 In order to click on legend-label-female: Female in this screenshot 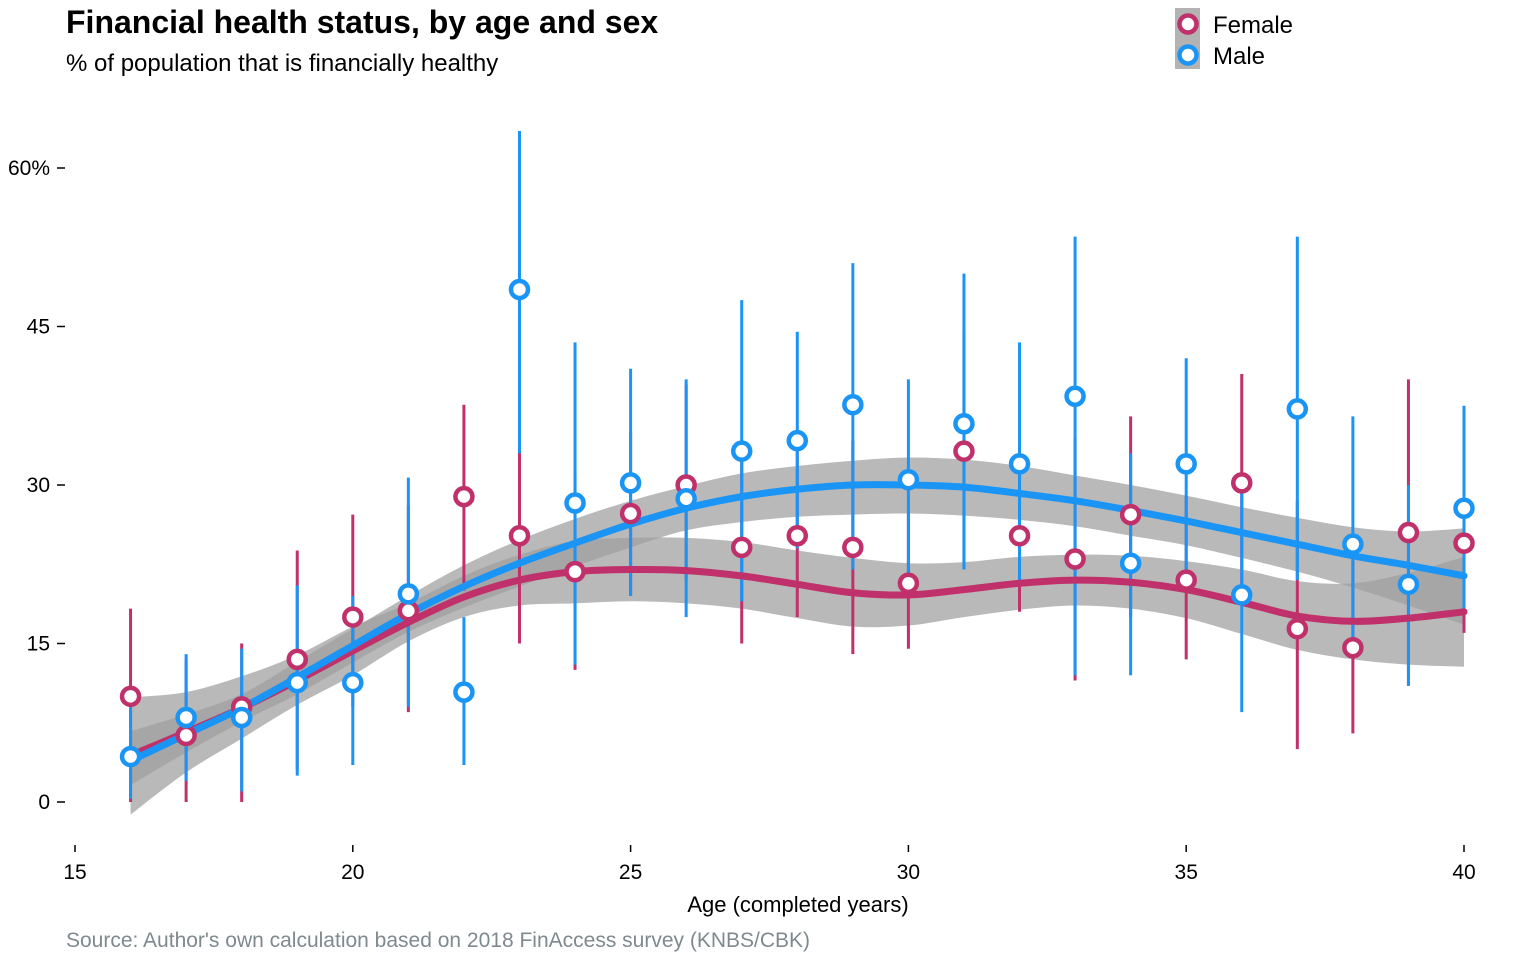, I will do `click(1253, 25)`.